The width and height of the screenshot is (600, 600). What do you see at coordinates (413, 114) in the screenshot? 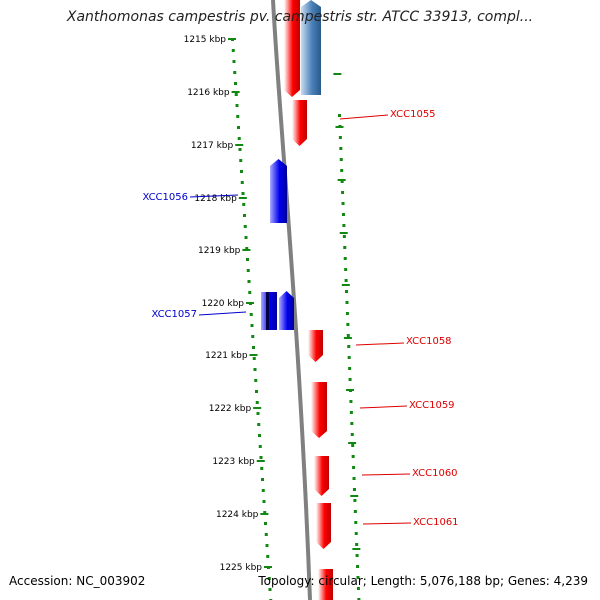
I see `gene-label-xcc1055: XCC1055` at bounding box center [413, 114].